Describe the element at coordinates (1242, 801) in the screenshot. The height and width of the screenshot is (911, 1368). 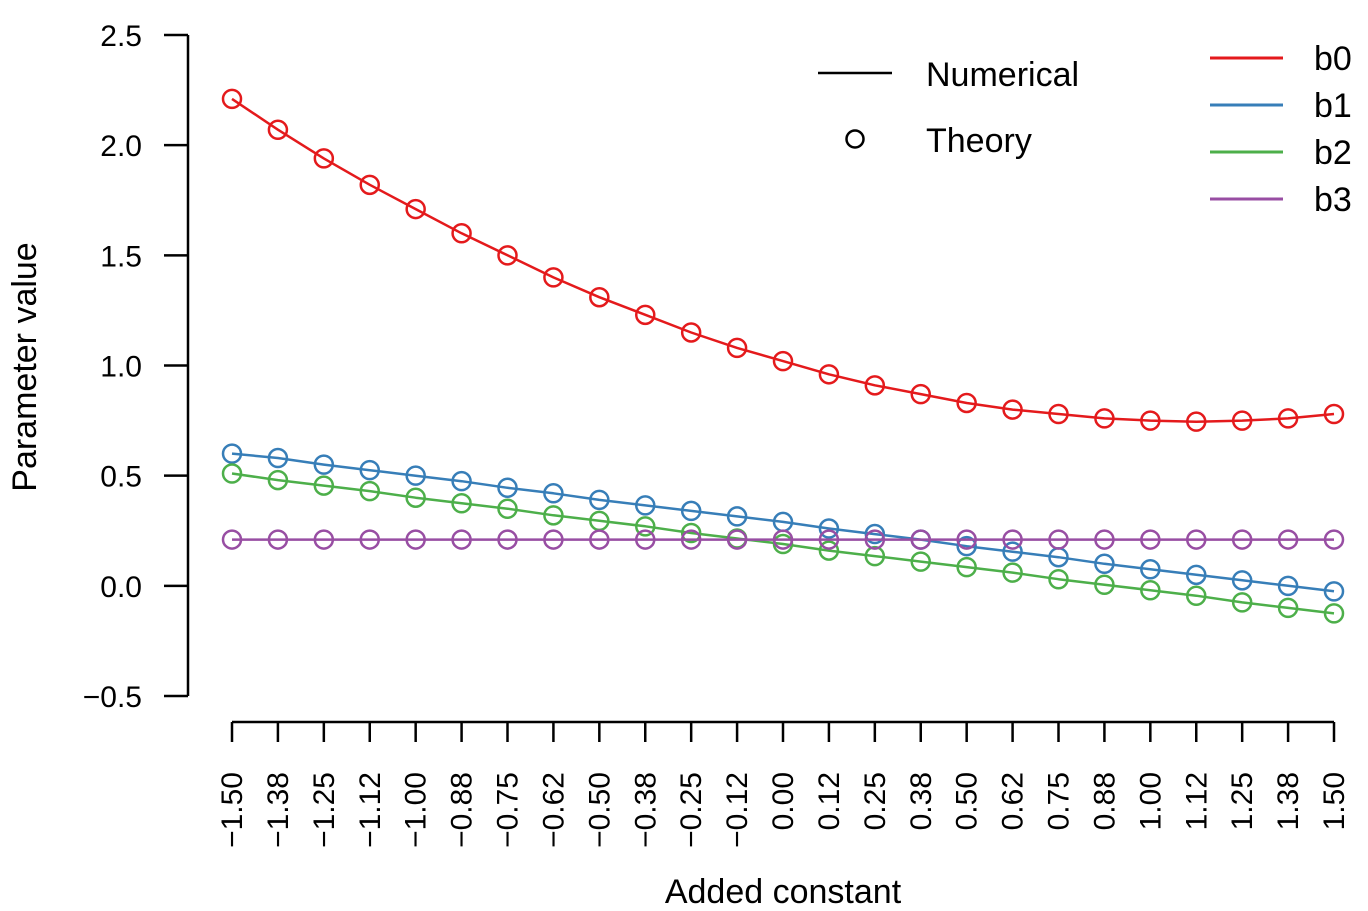
I see `x-tick-label: 1.25` at that location.